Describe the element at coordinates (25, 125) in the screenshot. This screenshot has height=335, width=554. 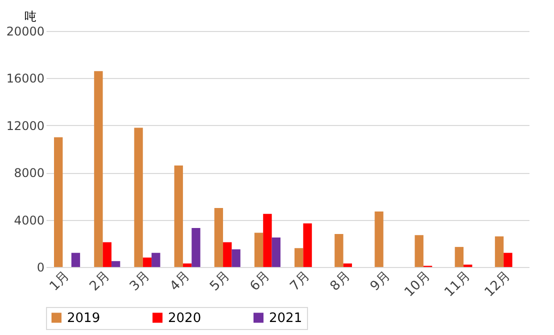
I see `y-tick-label: 12000` at that location.